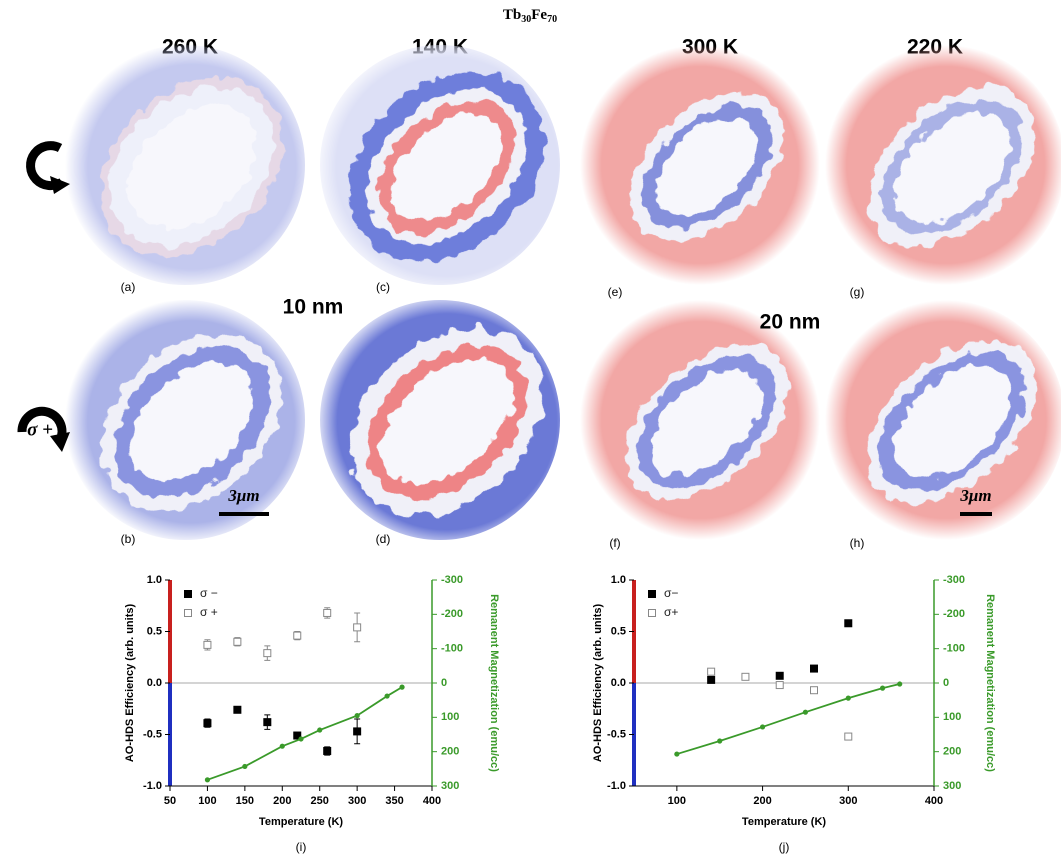 Image resolution: width=1061 pixels, height=856 pixels. Describe the element at coordinates (154, 580) in the screenshot. I see `y-tick-label: 1.0` at that location.